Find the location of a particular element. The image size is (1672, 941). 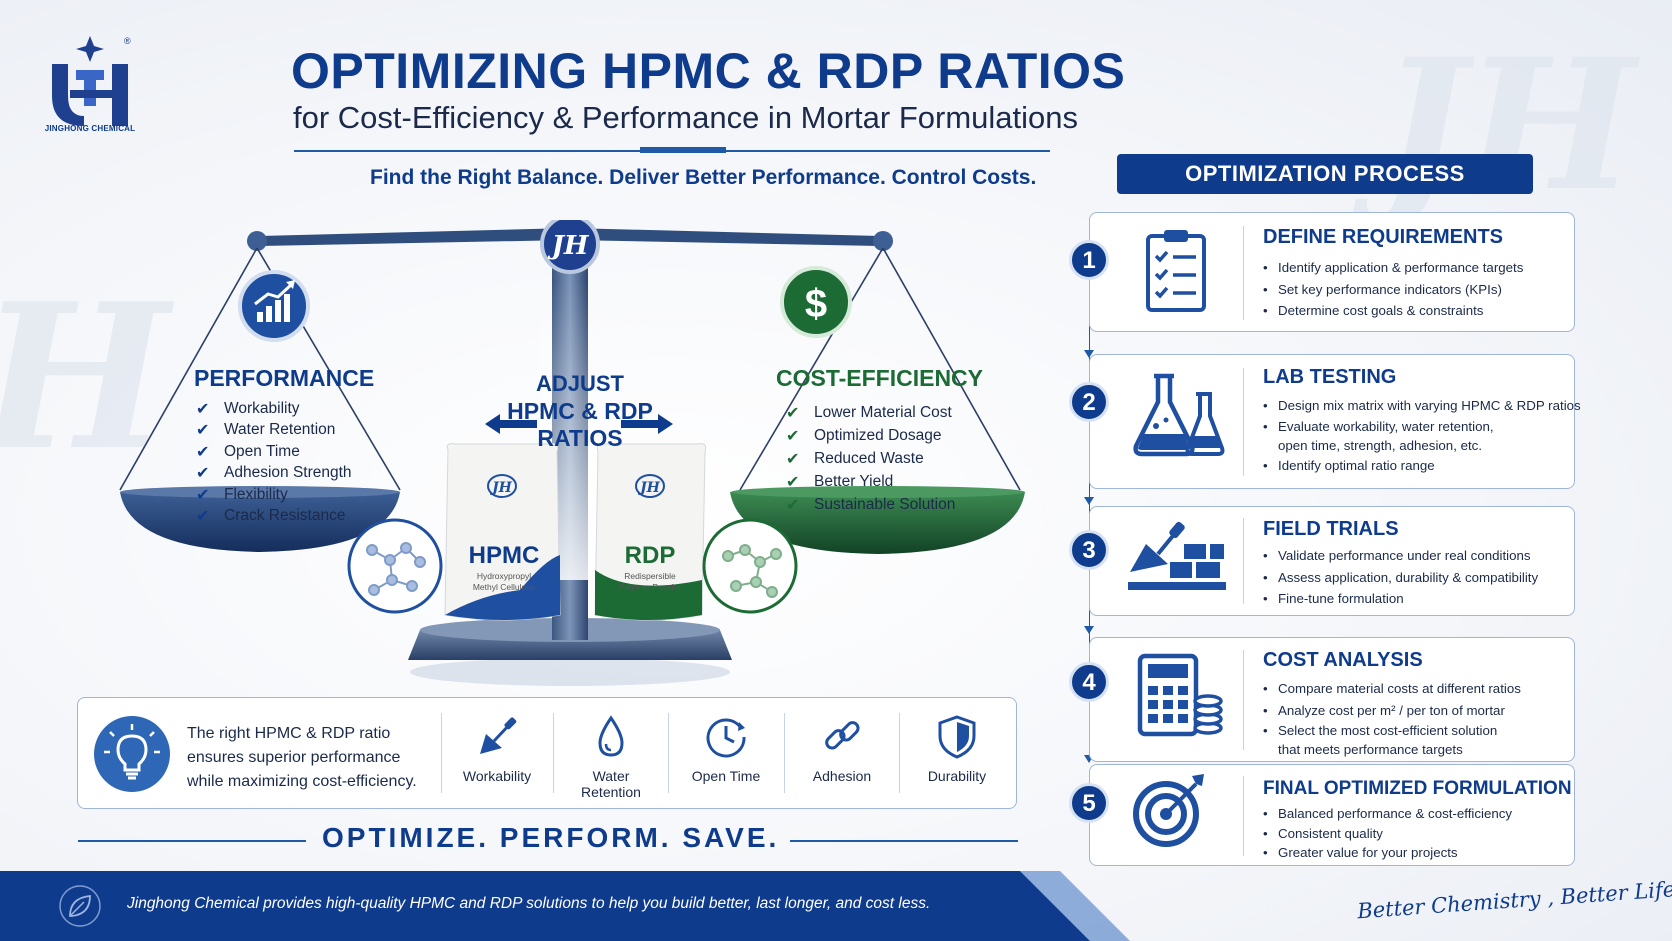

flask-icon is located at coordinates (1179, 415).